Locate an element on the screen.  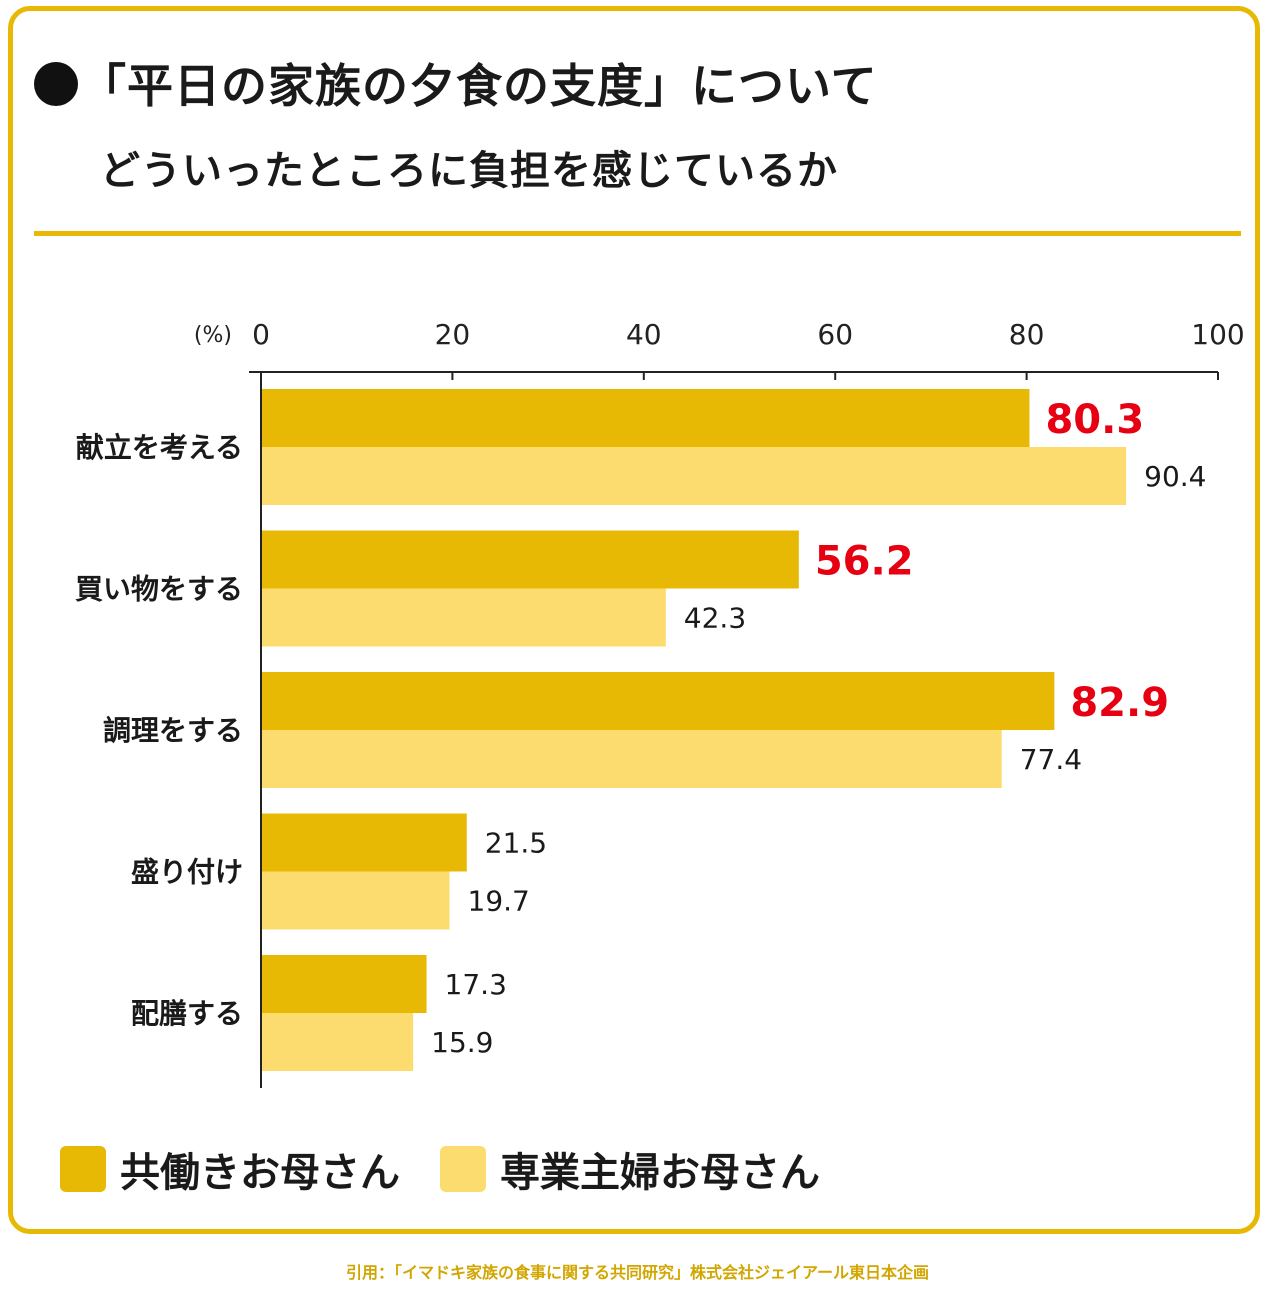
data-label: 17.3 is located at coordinates (476, 984).